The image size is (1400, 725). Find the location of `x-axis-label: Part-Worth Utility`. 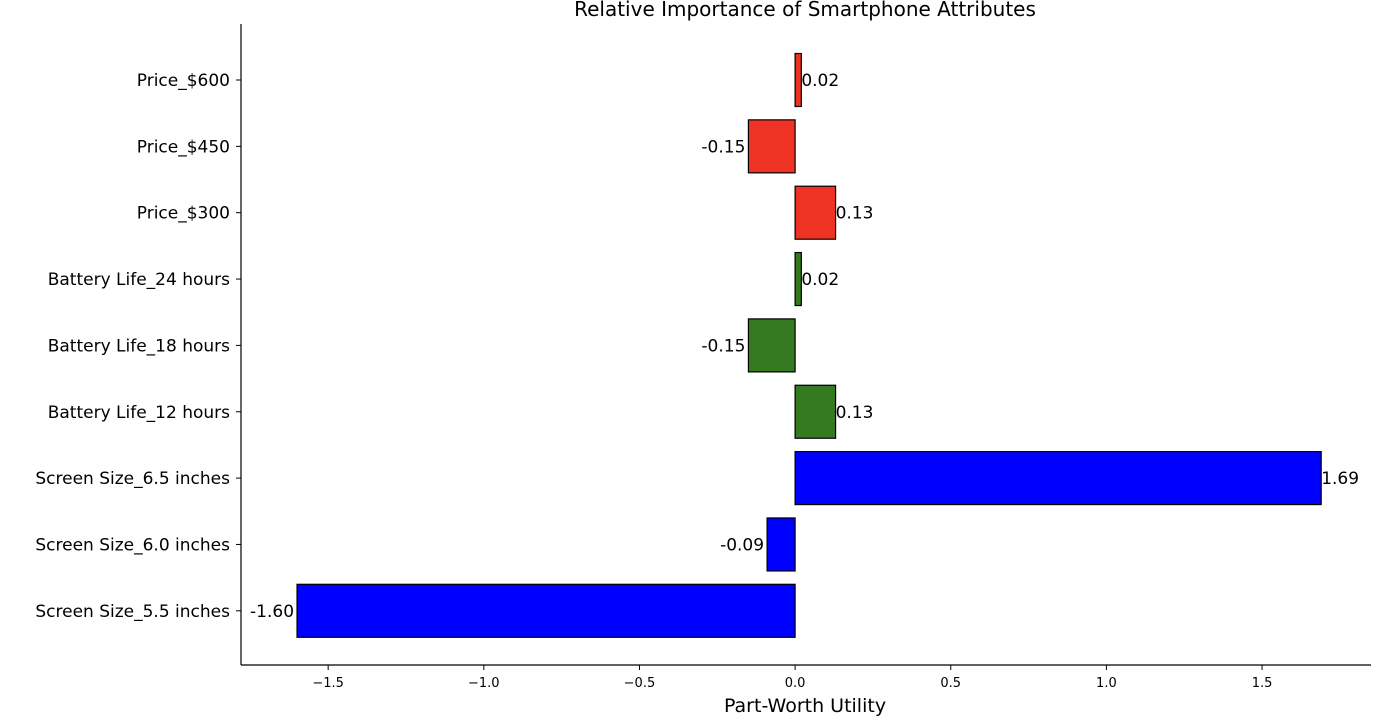

x-axis-label: Part-Worth Utility is located at coordinates (805, 706).